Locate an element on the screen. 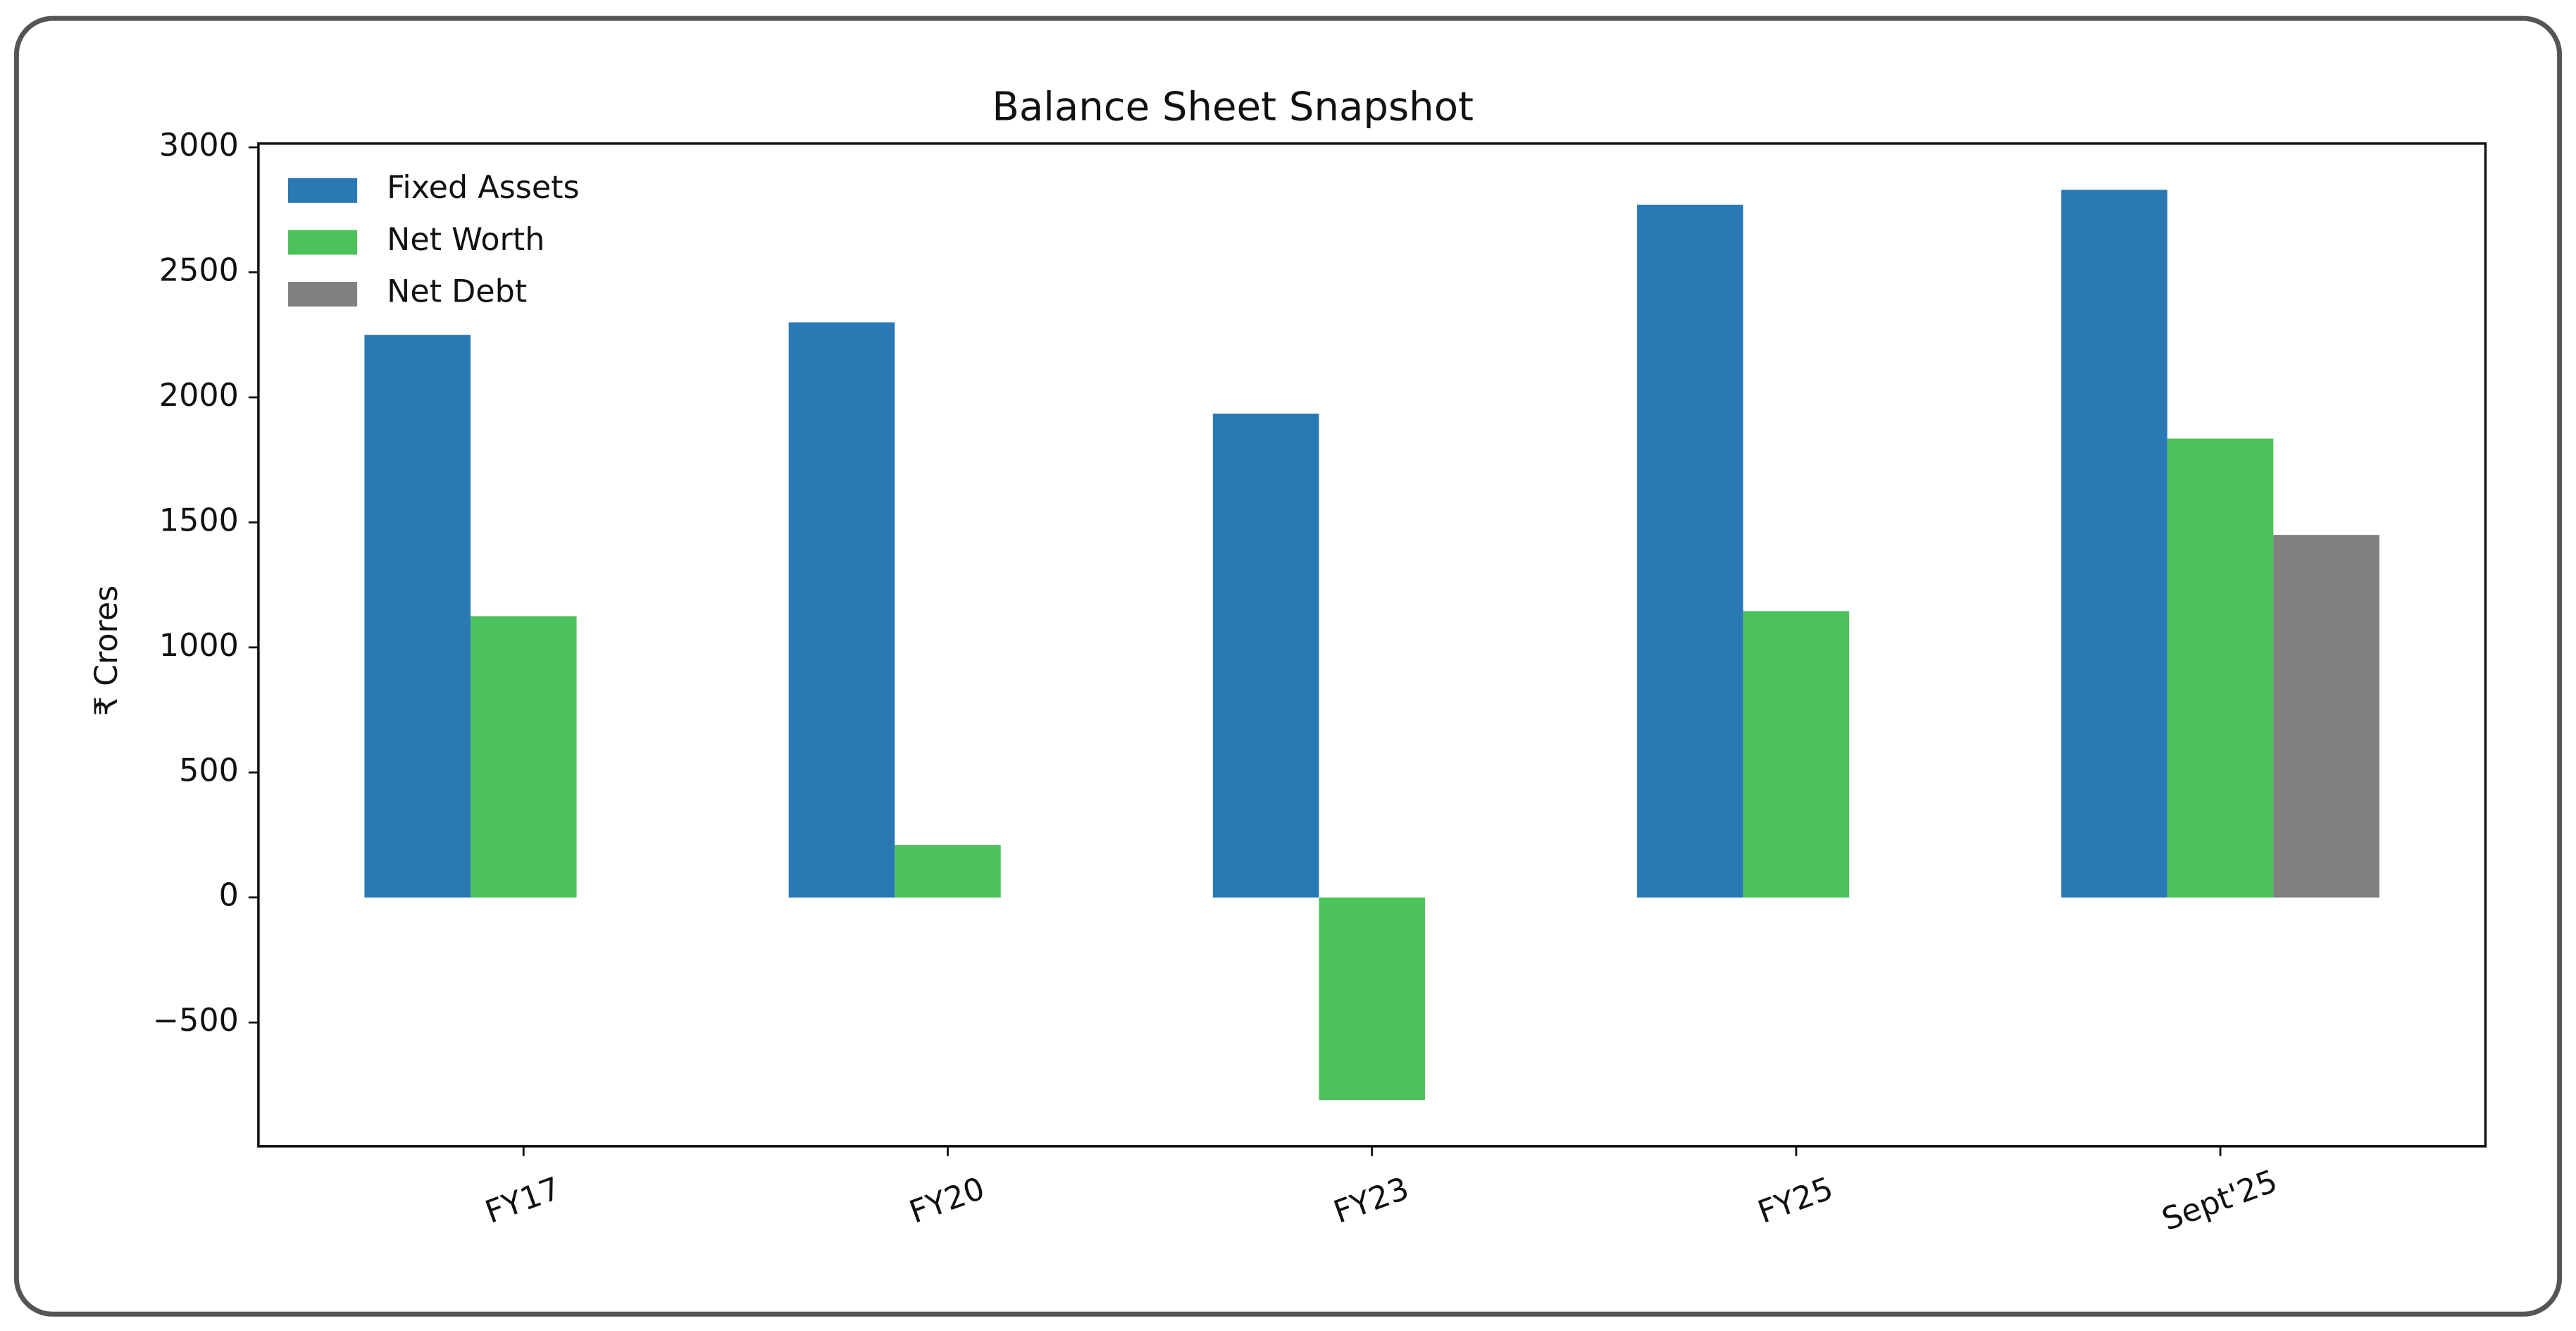  y-tick-label: 500 is located at coordinates (209, 770).